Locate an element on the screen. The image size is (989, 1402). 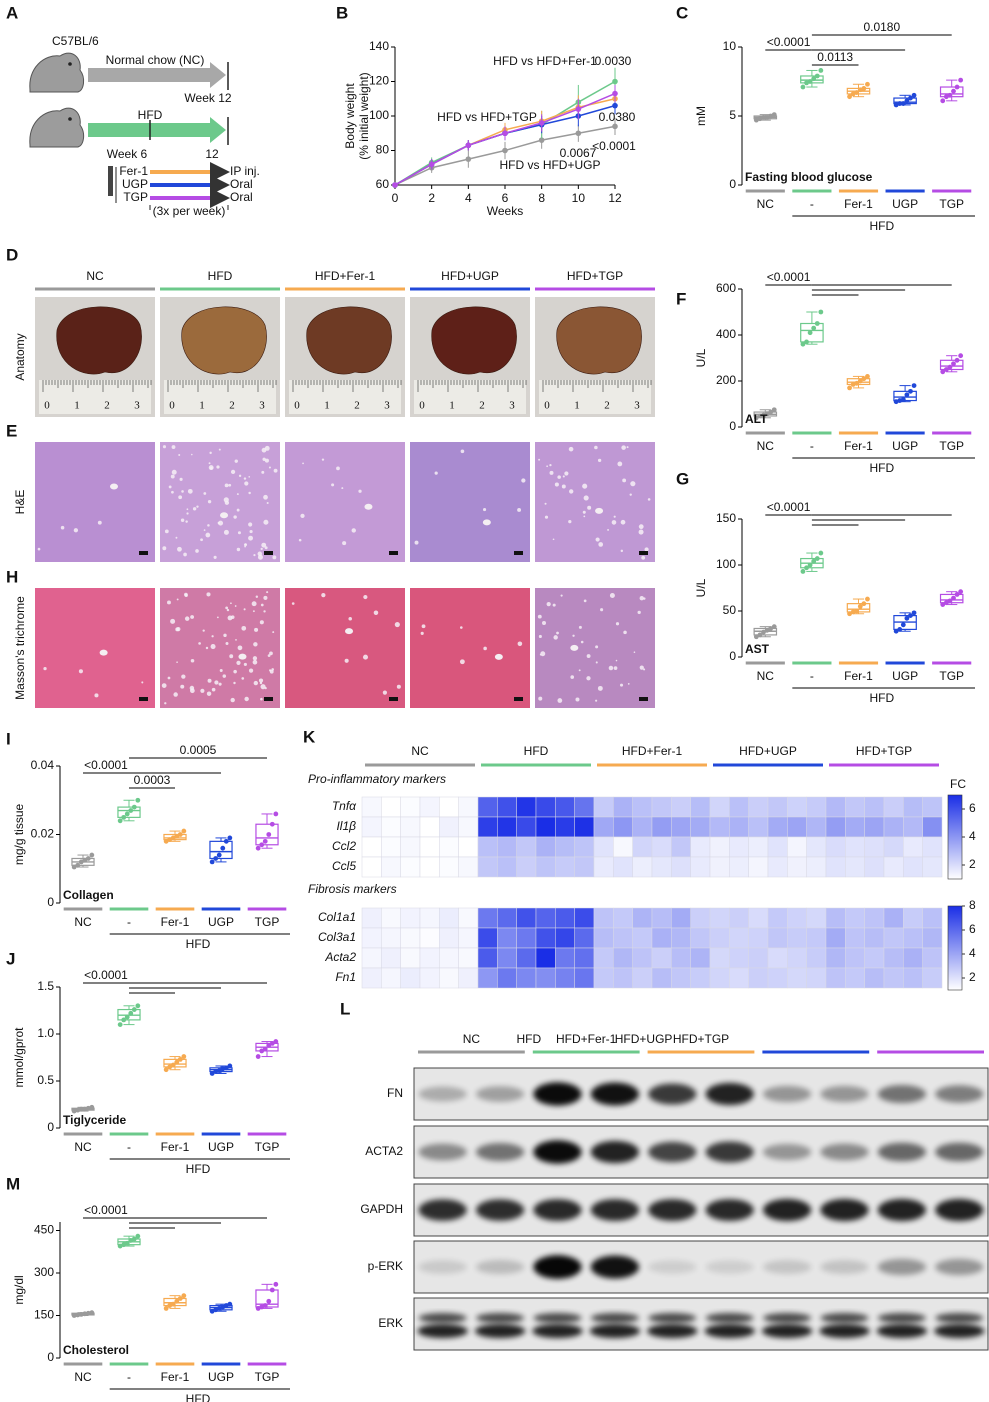
x-tick-label: 0 is located at coordinates (395, 198).